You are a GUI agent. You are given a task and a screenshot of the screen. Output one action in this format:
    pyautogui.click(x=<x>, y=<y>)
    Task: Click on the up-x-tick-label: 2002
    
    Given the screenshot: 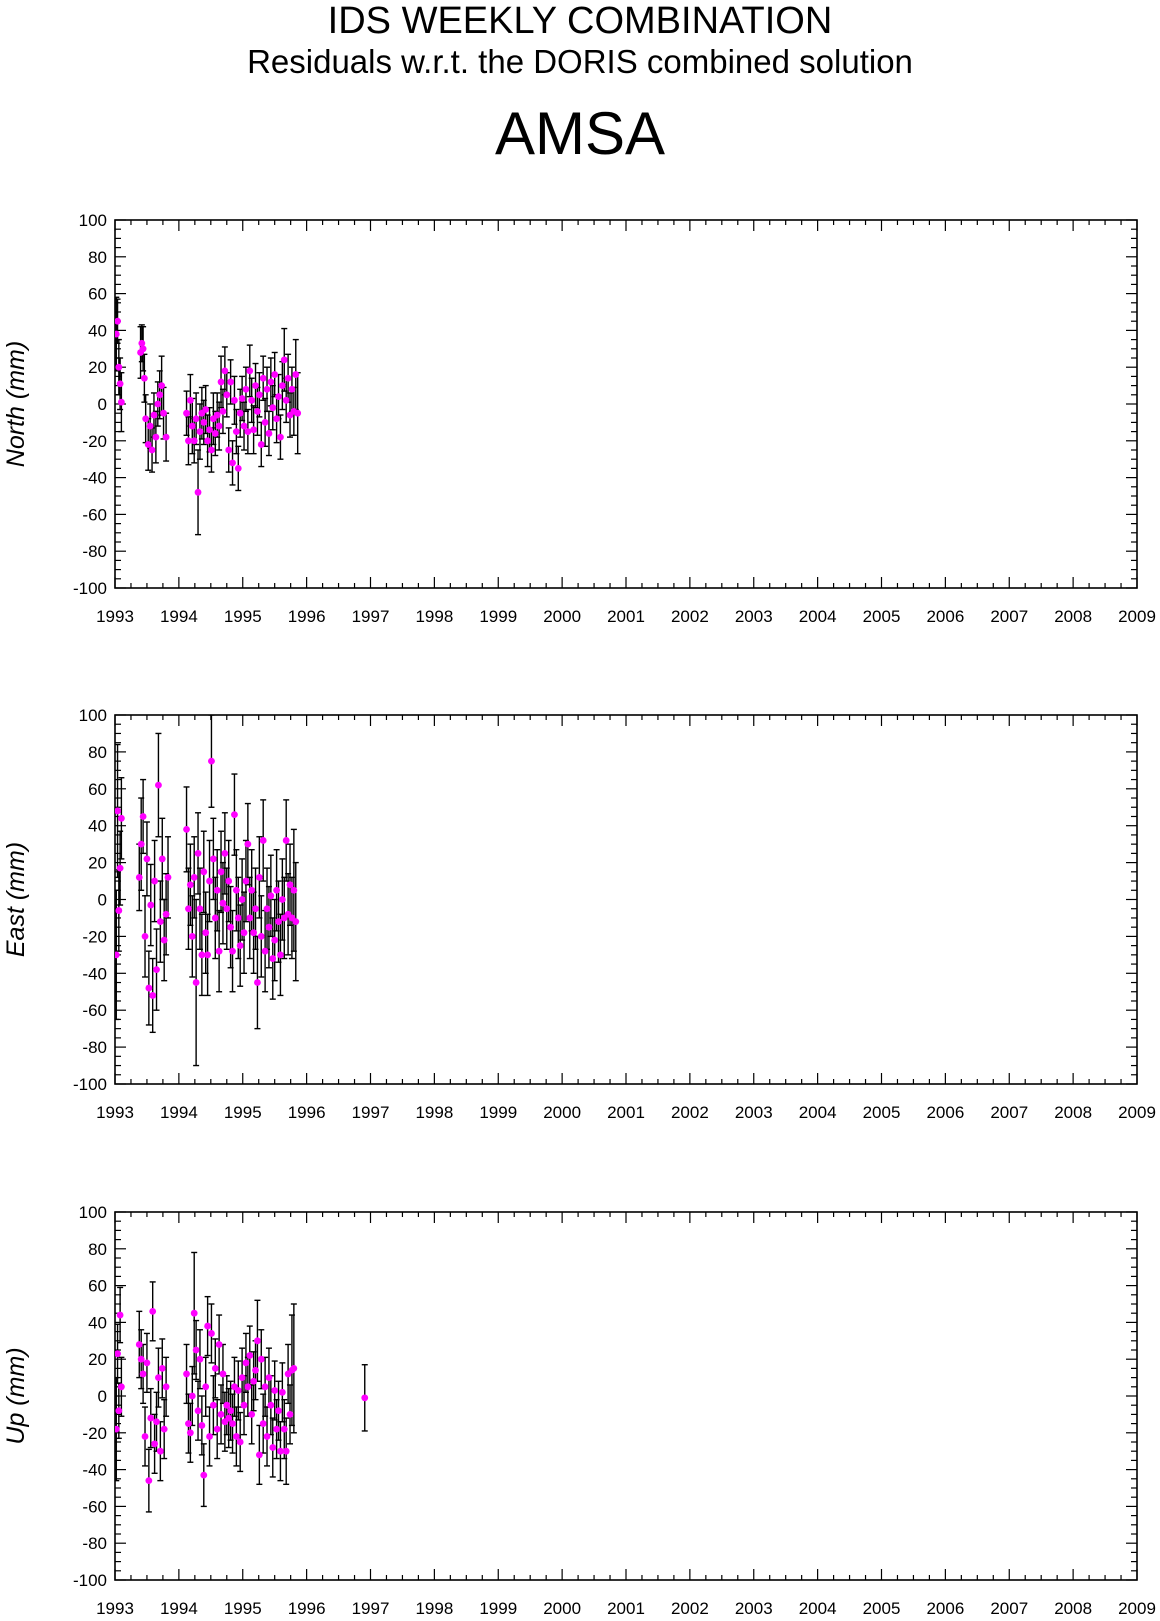 What is the action you would take?
    pyautogui.click(x=690, y=1608)
    